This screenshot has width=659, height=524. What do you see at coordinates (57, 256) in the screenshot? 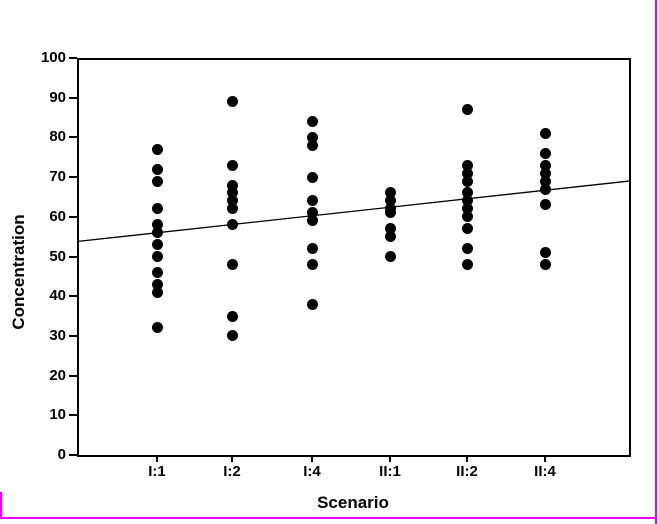
I see `y-tick-label: 50` at bounding box center [57, 256].